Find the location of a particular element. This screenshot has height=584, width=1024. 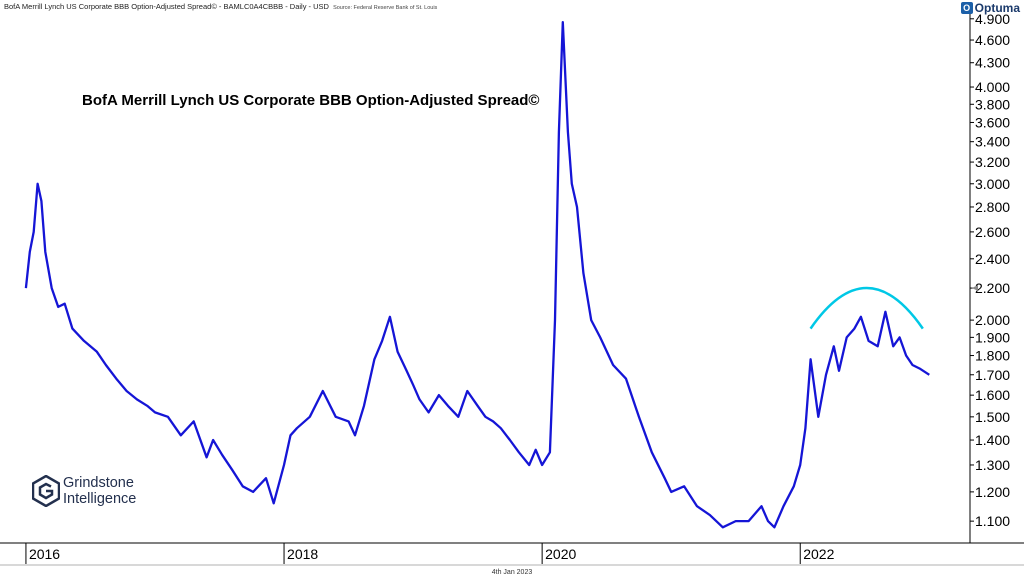

x-tick-label: 2022 is located at coordinates (818, 554).